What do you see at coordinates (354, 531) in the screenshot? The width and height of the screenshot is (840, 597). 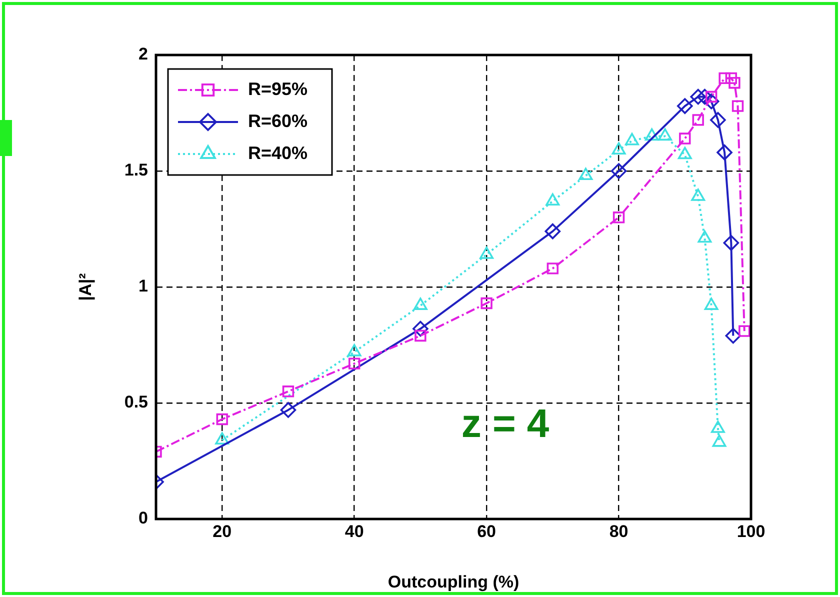 I see `x-tick-label: 40` at bounding box center [354, 531].